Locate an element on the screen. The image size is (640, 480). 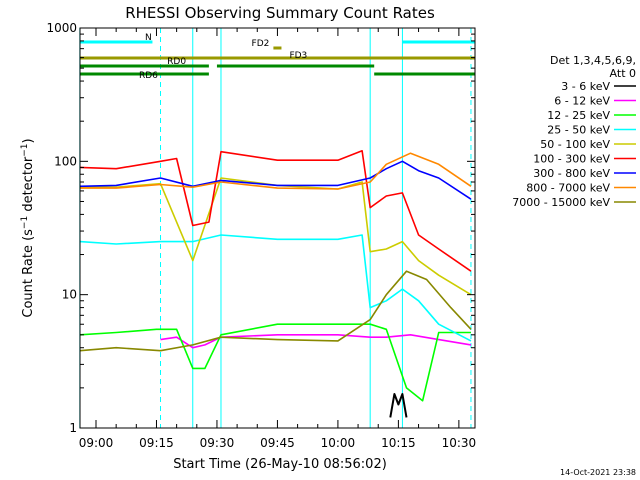
legend-entry-100-300-kev: 100 - 300 keV is located at coordinates (571, 159).